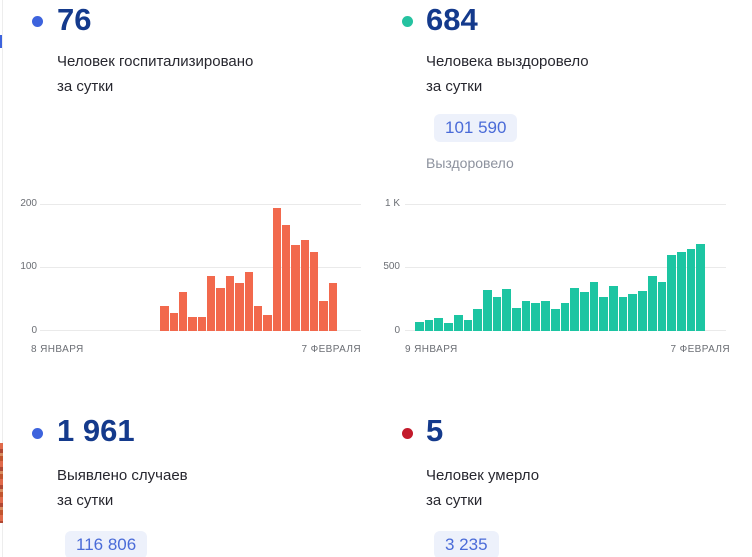  Describe the element at coordinates (85, 86) in the screenshot. I see `hospitalized-label-line2: за сутки` at that location.